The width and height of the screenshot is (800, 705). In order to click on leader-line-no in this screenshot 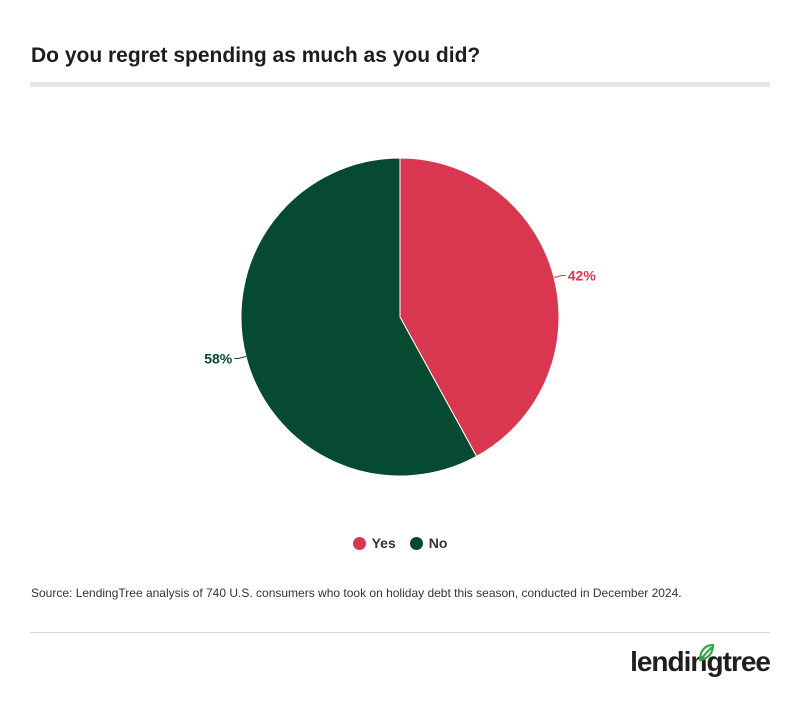, I will do `click(240, 358)`.